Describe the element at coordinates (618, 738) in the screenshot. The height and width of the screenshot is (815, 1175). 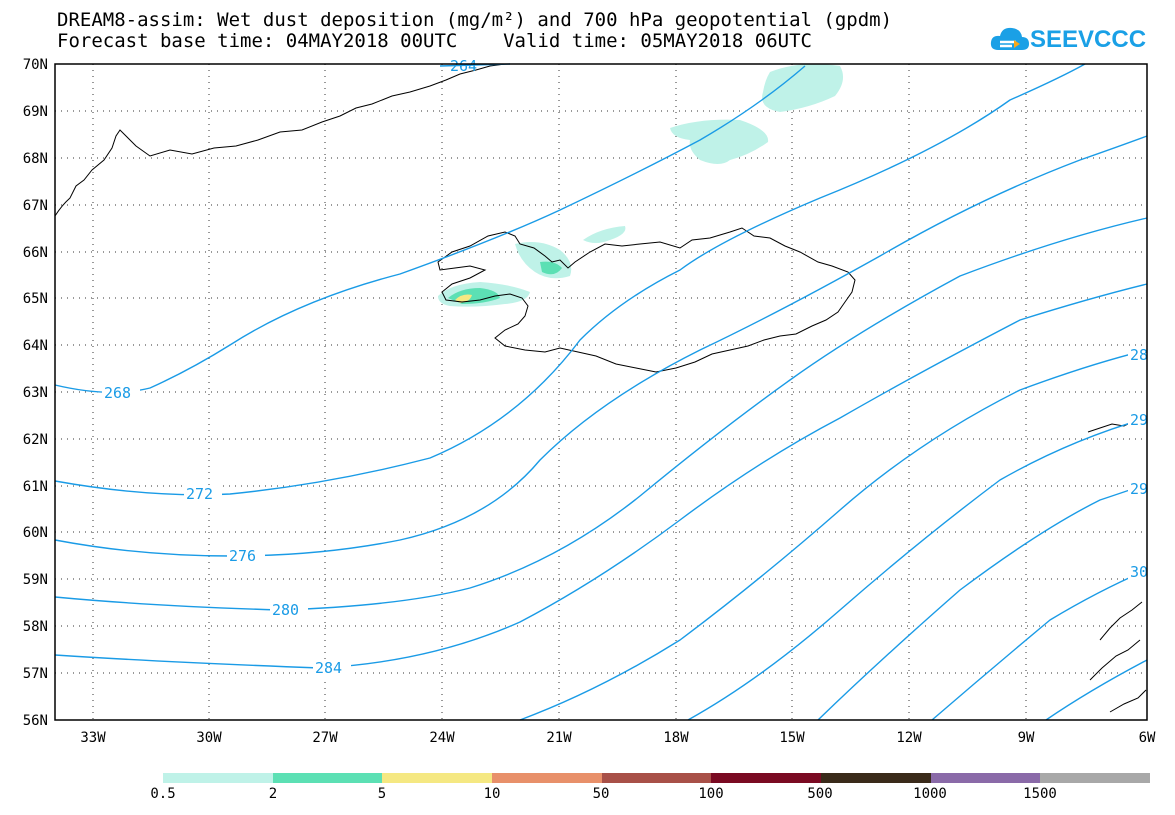
I see `longitude-labels: 33W 30W 27W 24W 21W 18W 15W 12W 9W 6W` at that location.